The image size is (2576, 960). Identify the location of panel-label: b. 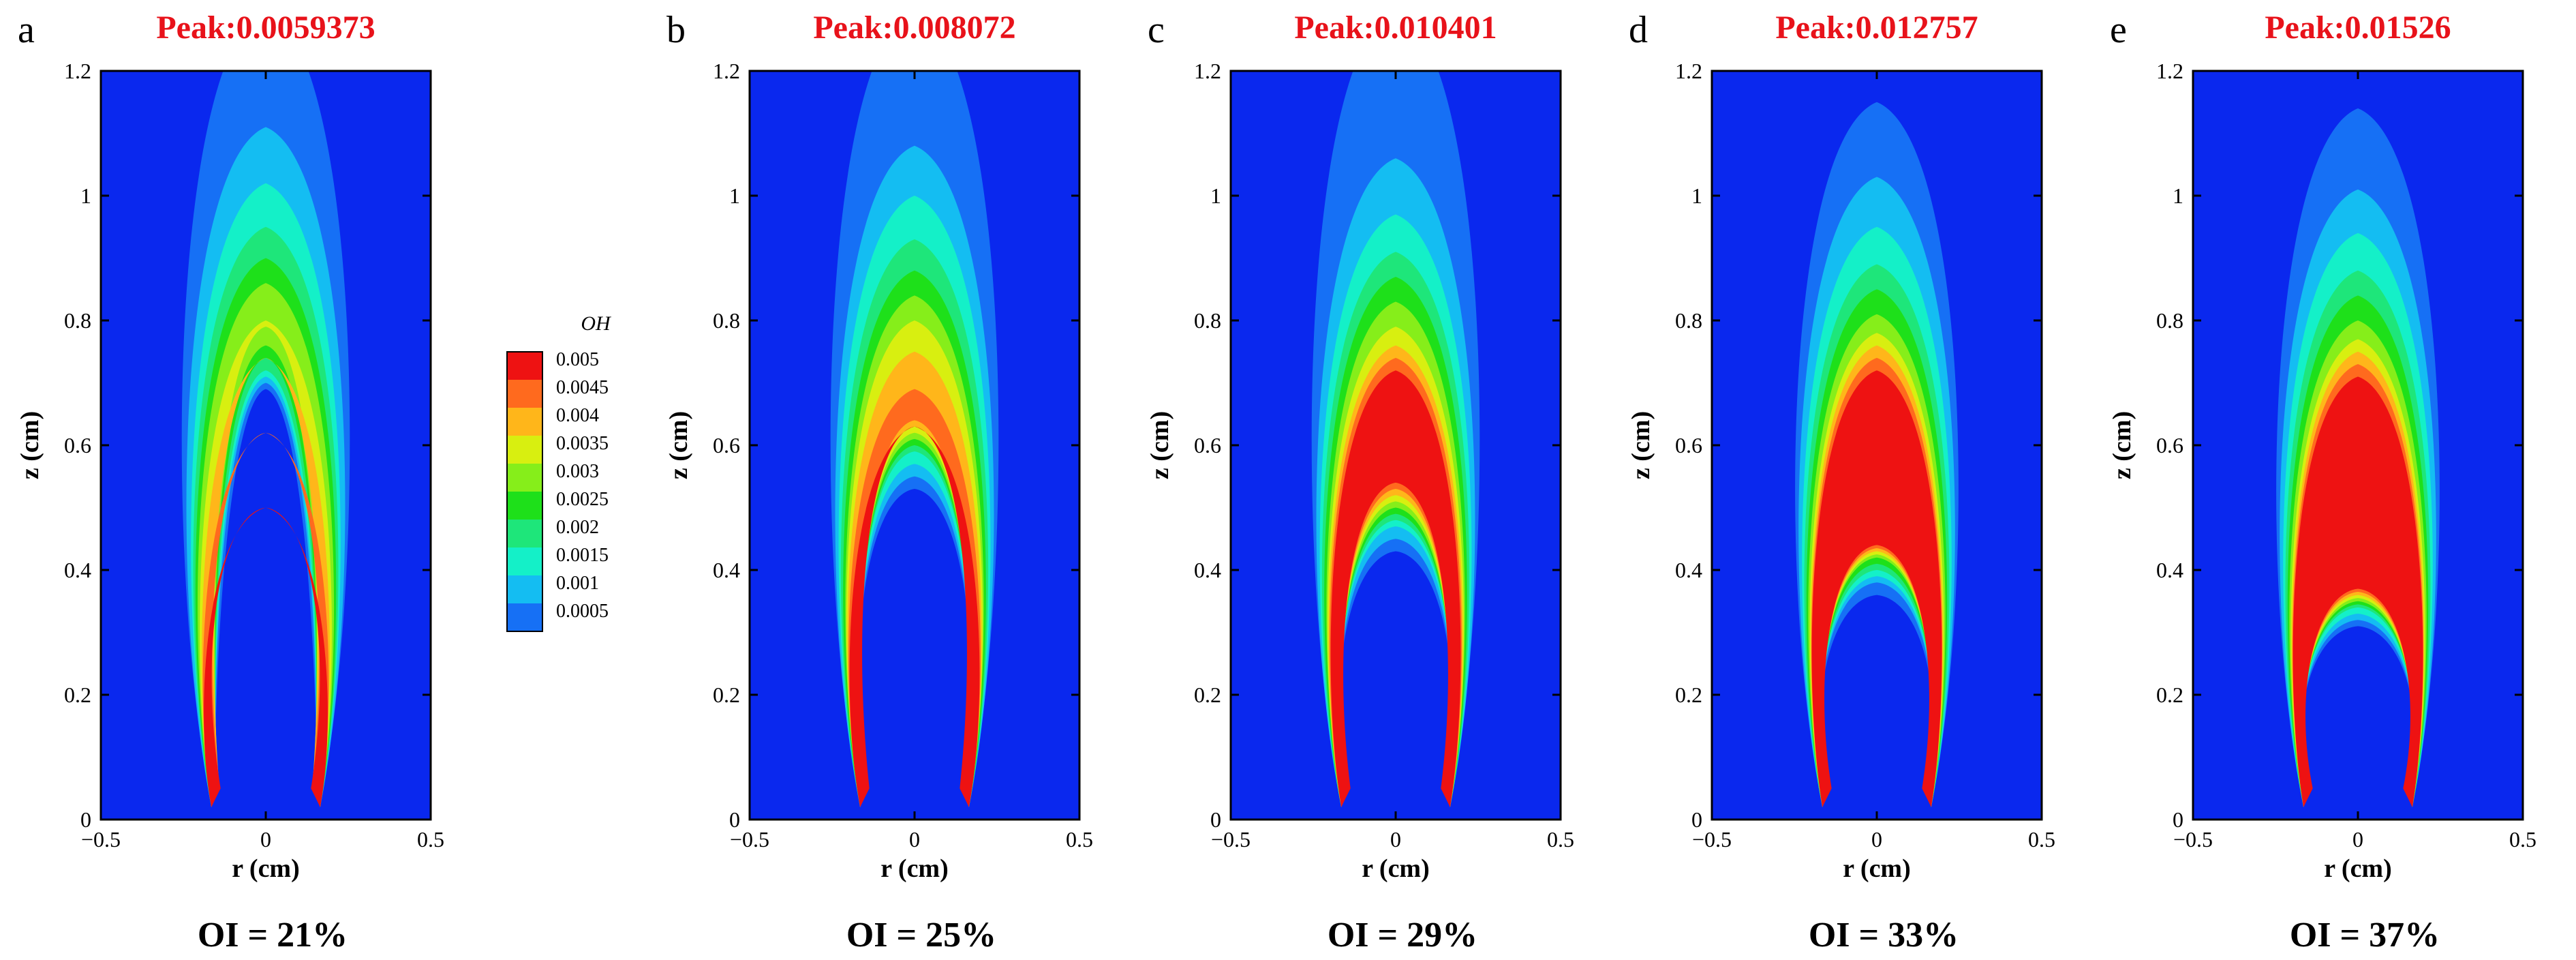
(676, 30).